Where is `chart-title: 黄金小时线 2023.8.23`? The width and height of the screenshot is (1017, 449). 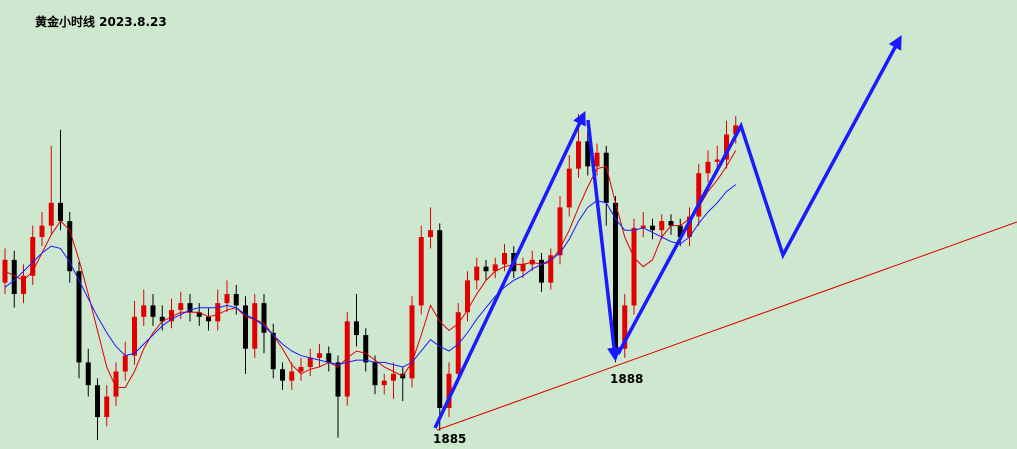 chart-title: 黄金小时线 2023.8.23 is located at coordinates (101, 21).